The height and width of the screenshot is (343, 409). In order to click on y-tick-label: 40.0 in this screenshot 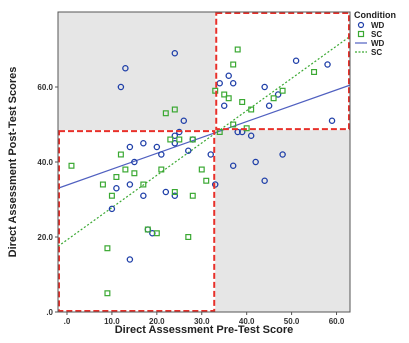, I will do `click(45, 162)`.